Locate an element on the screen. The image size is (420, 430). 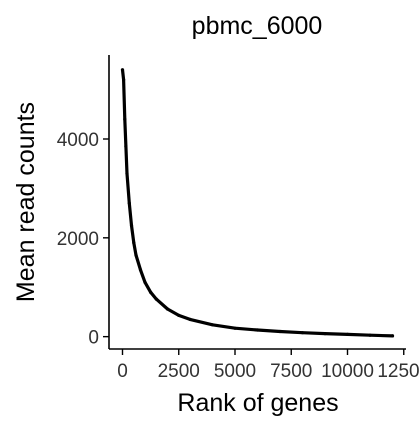
x-axis-label: Rank of genes is located at coordinates (257, 403).